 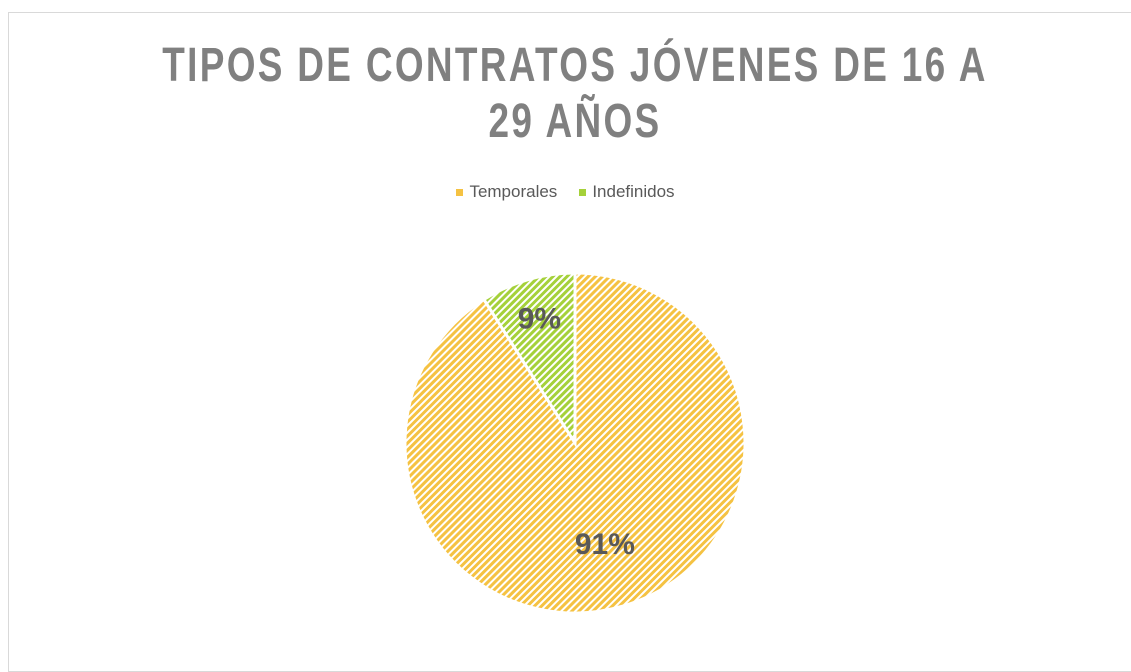 What do you see at coordinates (529, 360) in the screenshot?
I see `pie-slice` at bounding box center [529, 360].